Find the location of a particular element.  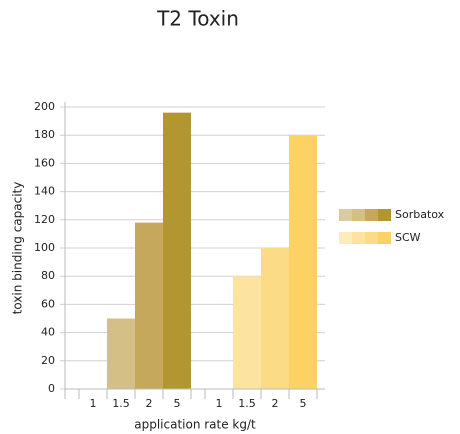

y-tick-label: 80 is located at coordinates (48, 275).